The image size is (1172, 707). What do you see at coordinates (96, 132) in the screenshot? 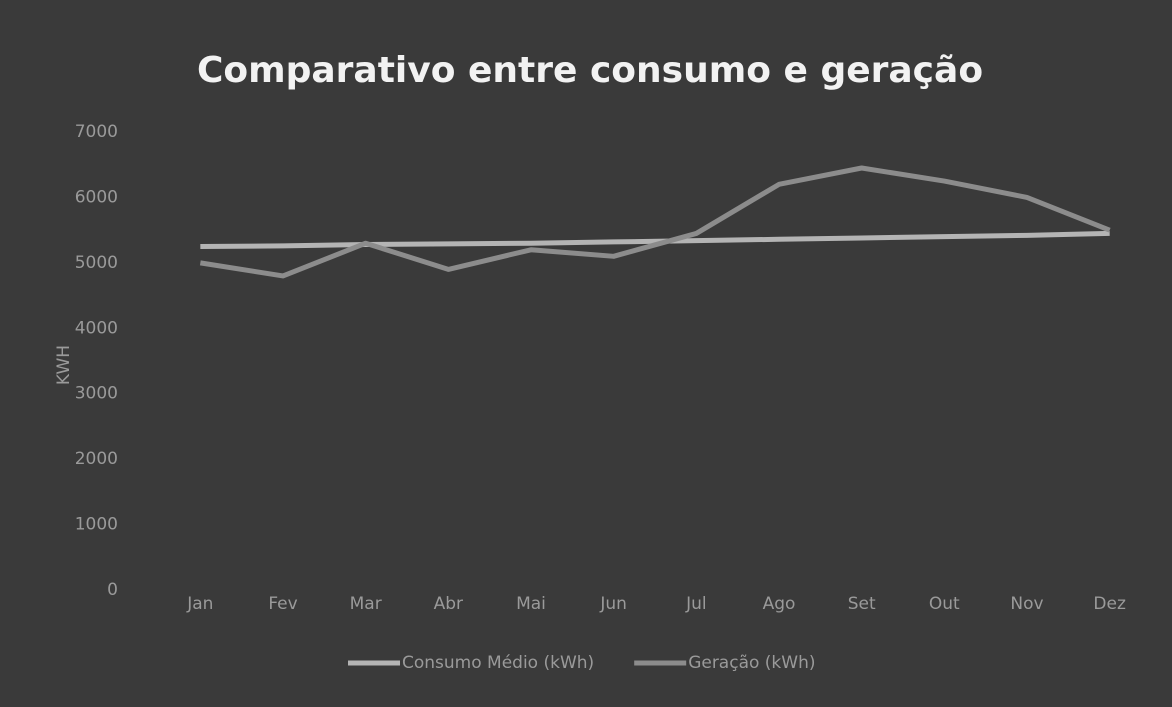
I see `y-tick-label: 7000` at bounding box center [96, 132].